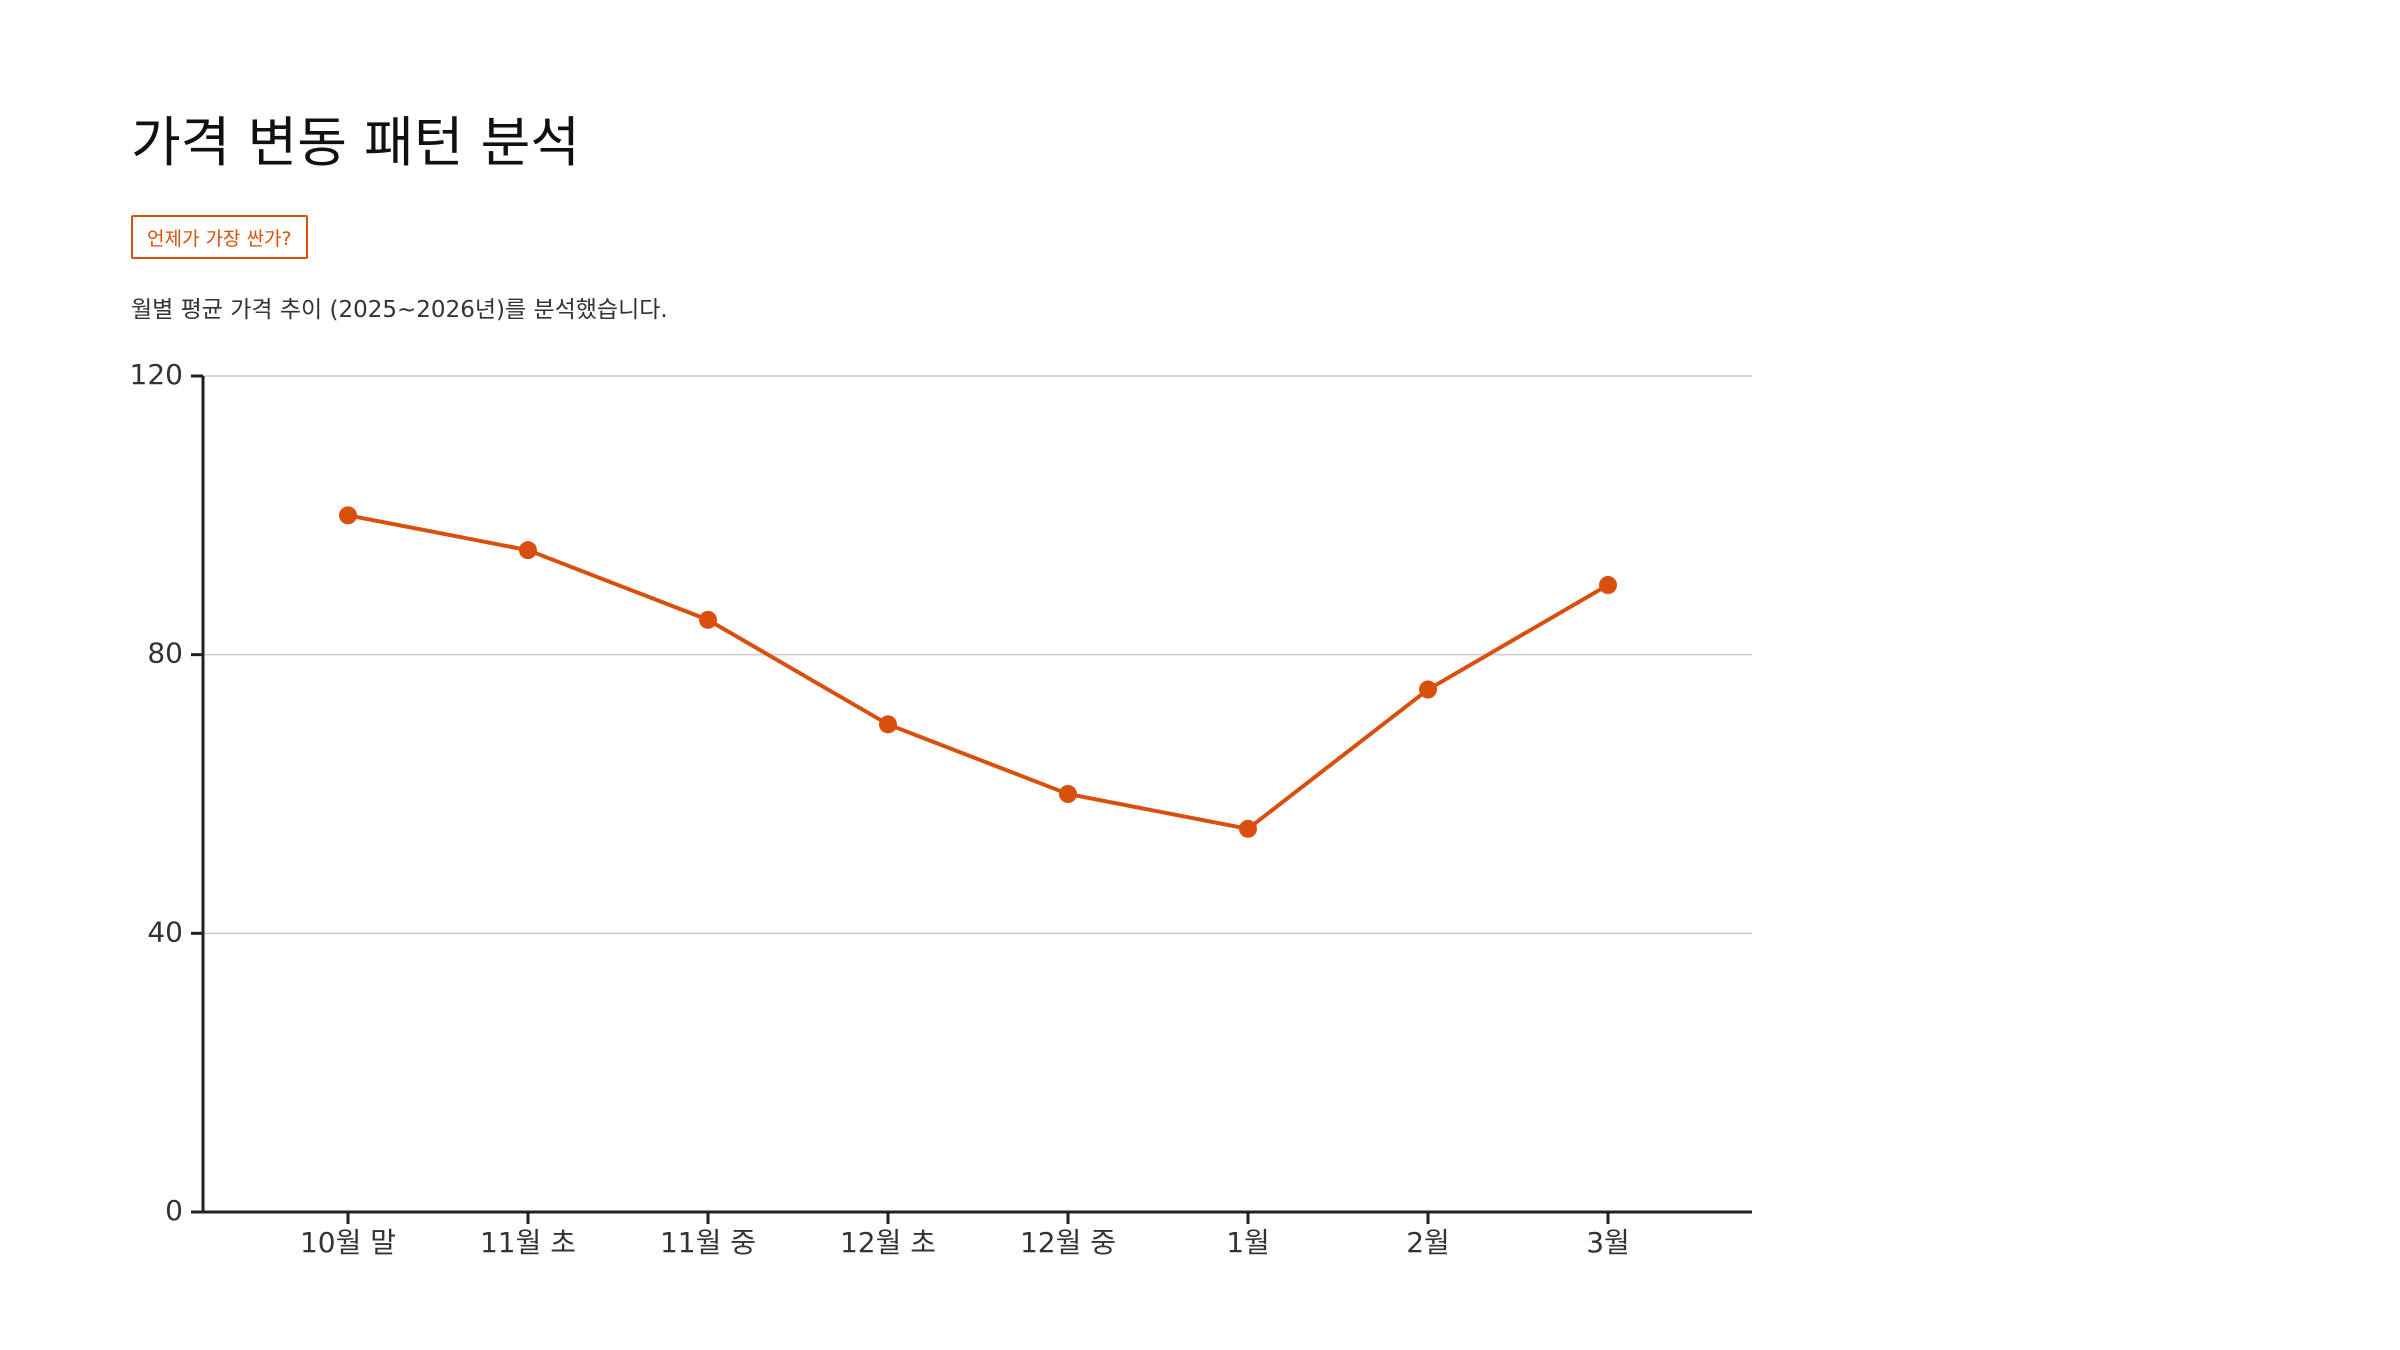  Describe the element at coordinates (399, 310) in the screenshot. I see `description: 월별 평균 가격 추이 (2025~2026년)를 분석했습니다.` at that location.